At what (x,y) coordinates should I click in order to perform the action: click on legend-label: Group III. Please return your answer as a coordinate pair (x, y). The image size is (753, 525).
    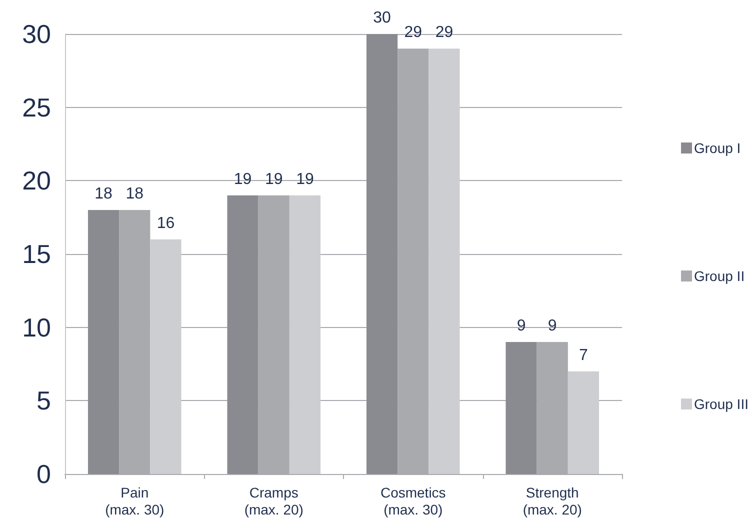
    Looking at the image, I should click on (721, 404).